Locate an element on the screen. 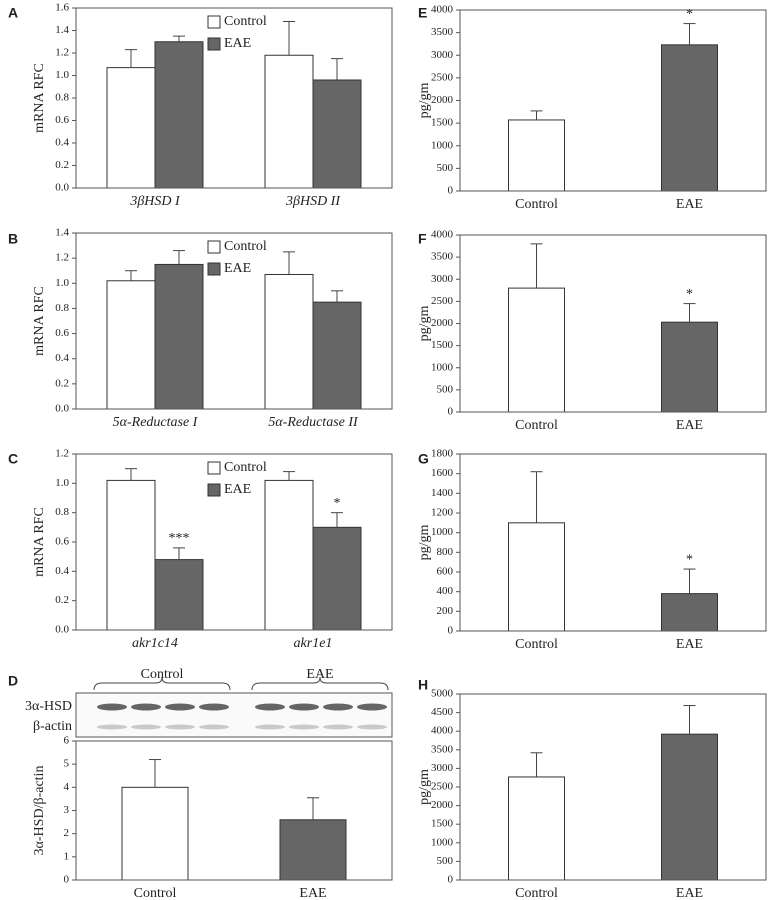  y-tick-label: 400 is located at coordinates (445, 591).